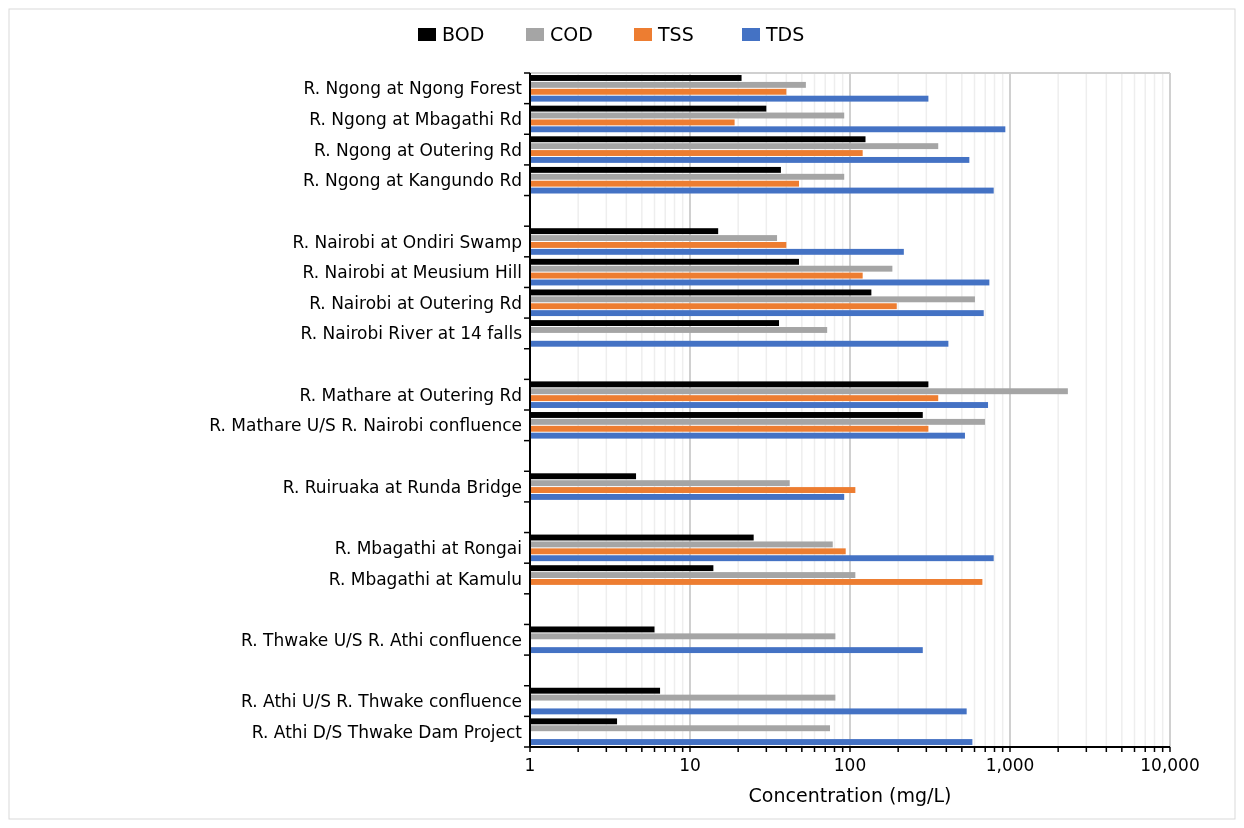 The image size is (1244, 828). I want to click on legend-label: TSS, so click(675, 34).